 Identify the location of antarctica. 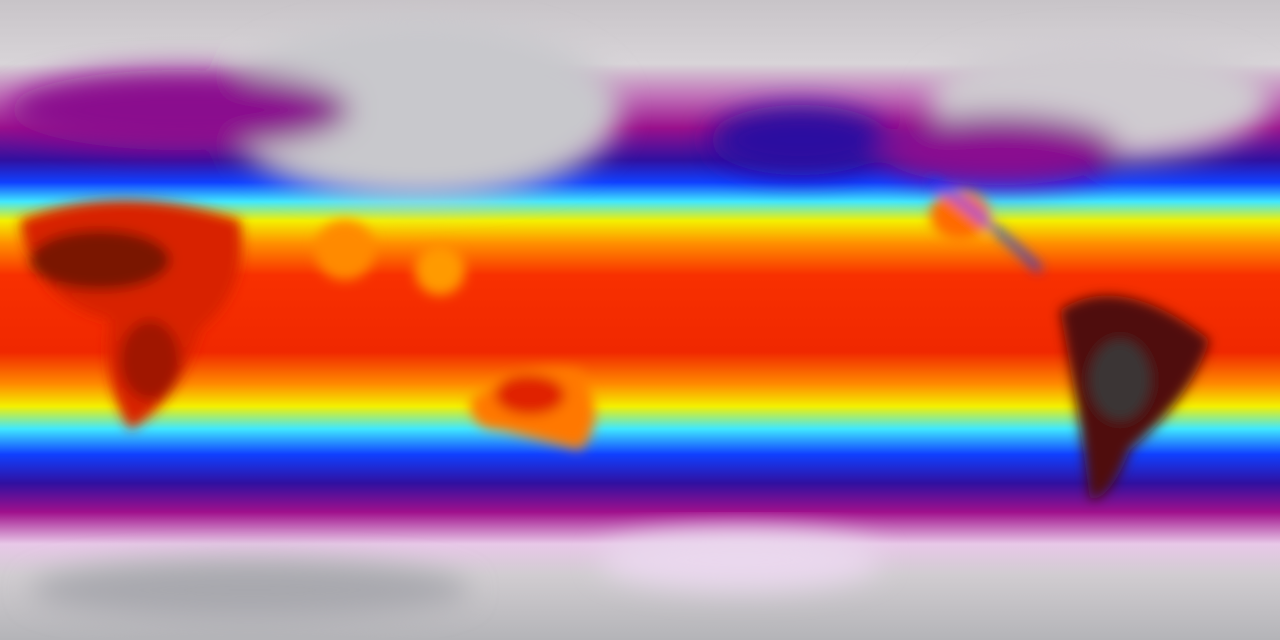
(455, 575).